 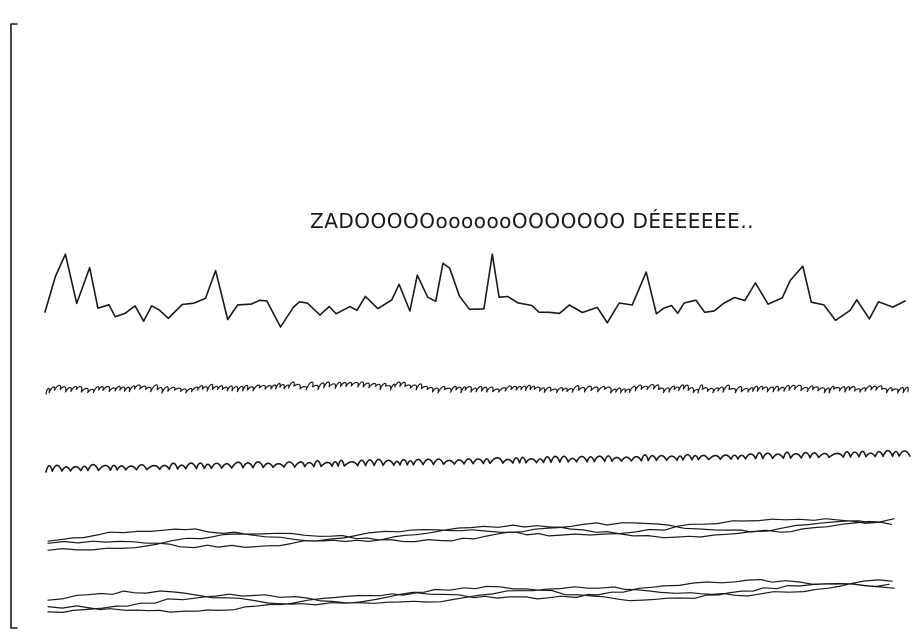 What do you see at coordinates (14, 326) in the screenshot?
I see `left-bracket` at bounding box center [14, 326].